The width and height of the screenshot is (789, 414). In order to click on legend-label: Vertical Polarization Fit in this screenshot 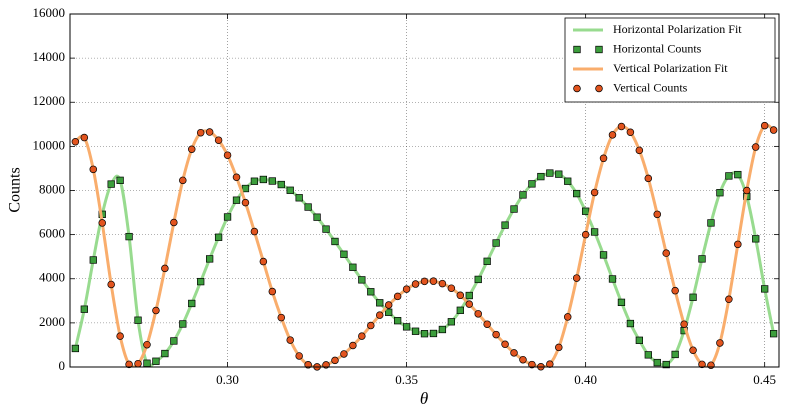, I will do `click(670, 68)`.